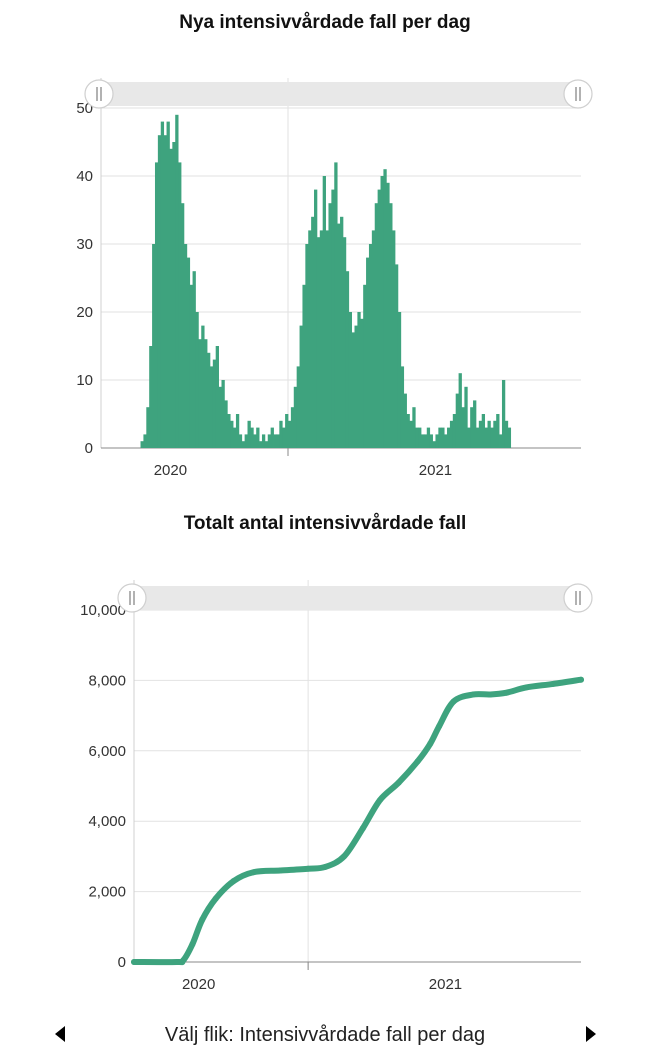 The height and width of the screenshot is (1062, 650). What do you see at coordinates (591, 1034) in the screenshot?
I see `next-tab-icon` at bounding box center [591, 1034].